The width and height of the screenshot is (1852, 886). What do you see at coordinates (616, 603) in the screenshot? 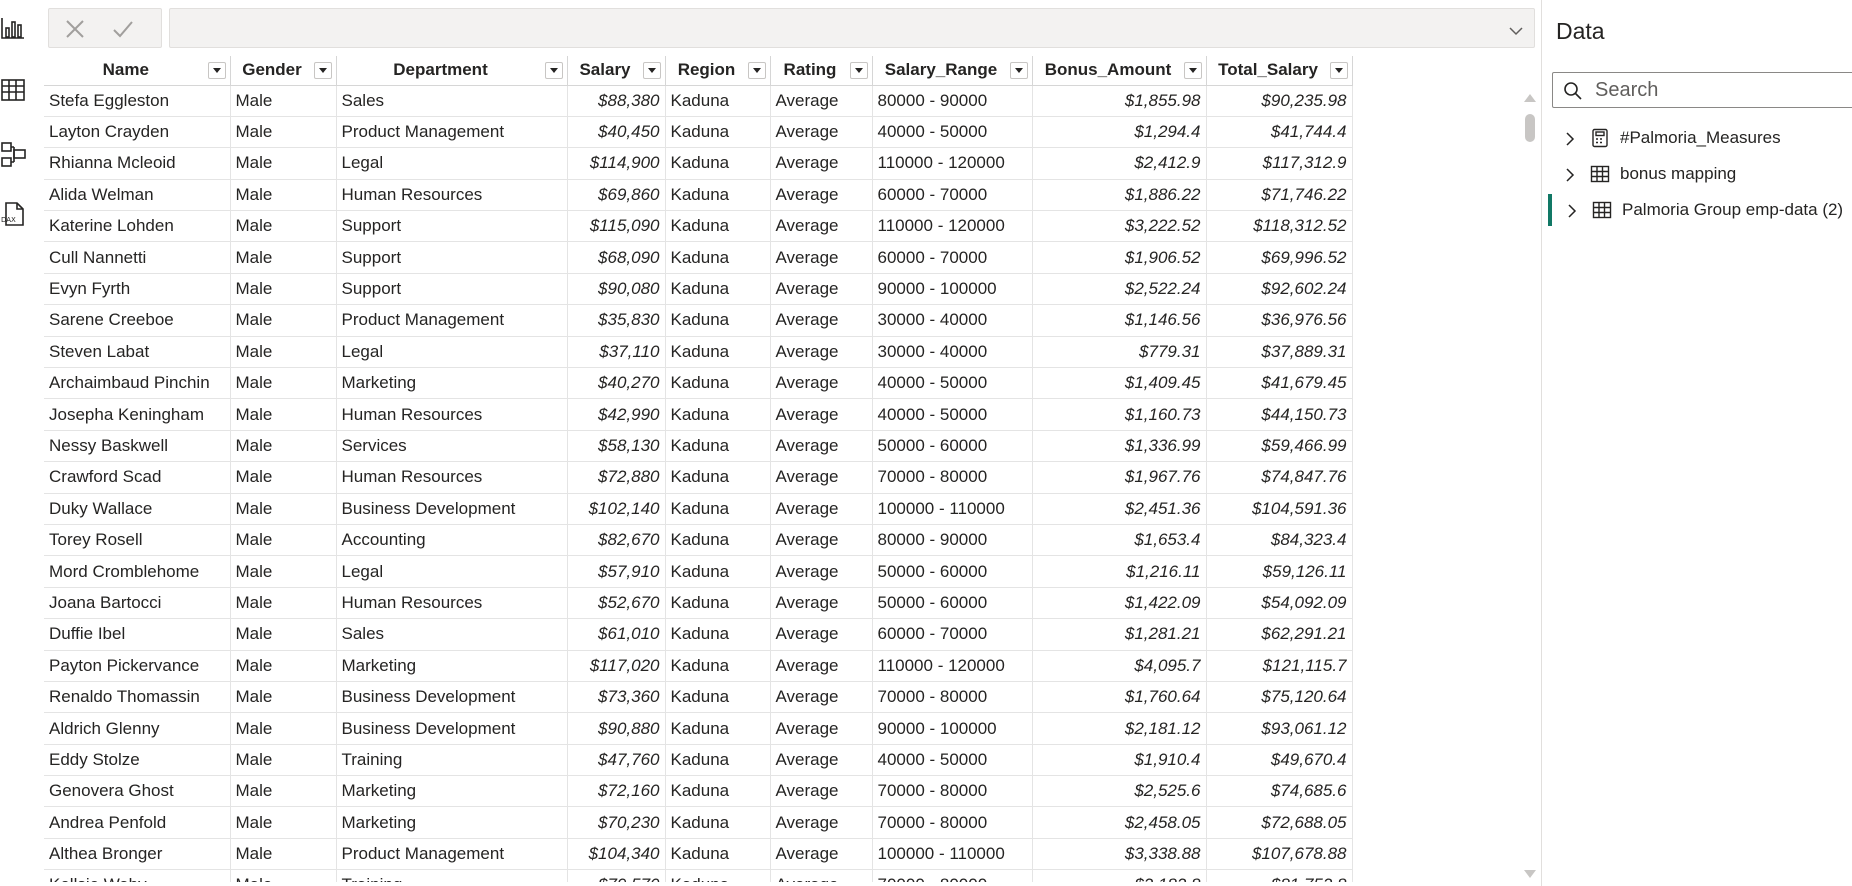
I see `cell-salary: $52,670` at bounding box center [616, 603].